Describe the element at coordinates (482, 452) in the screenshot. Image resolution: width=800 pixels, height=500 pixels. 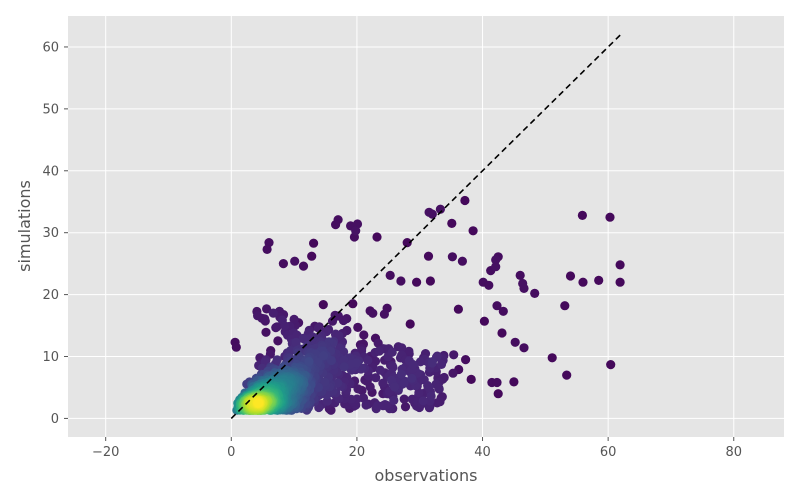
I see `x-tick-label: 40` at that location.